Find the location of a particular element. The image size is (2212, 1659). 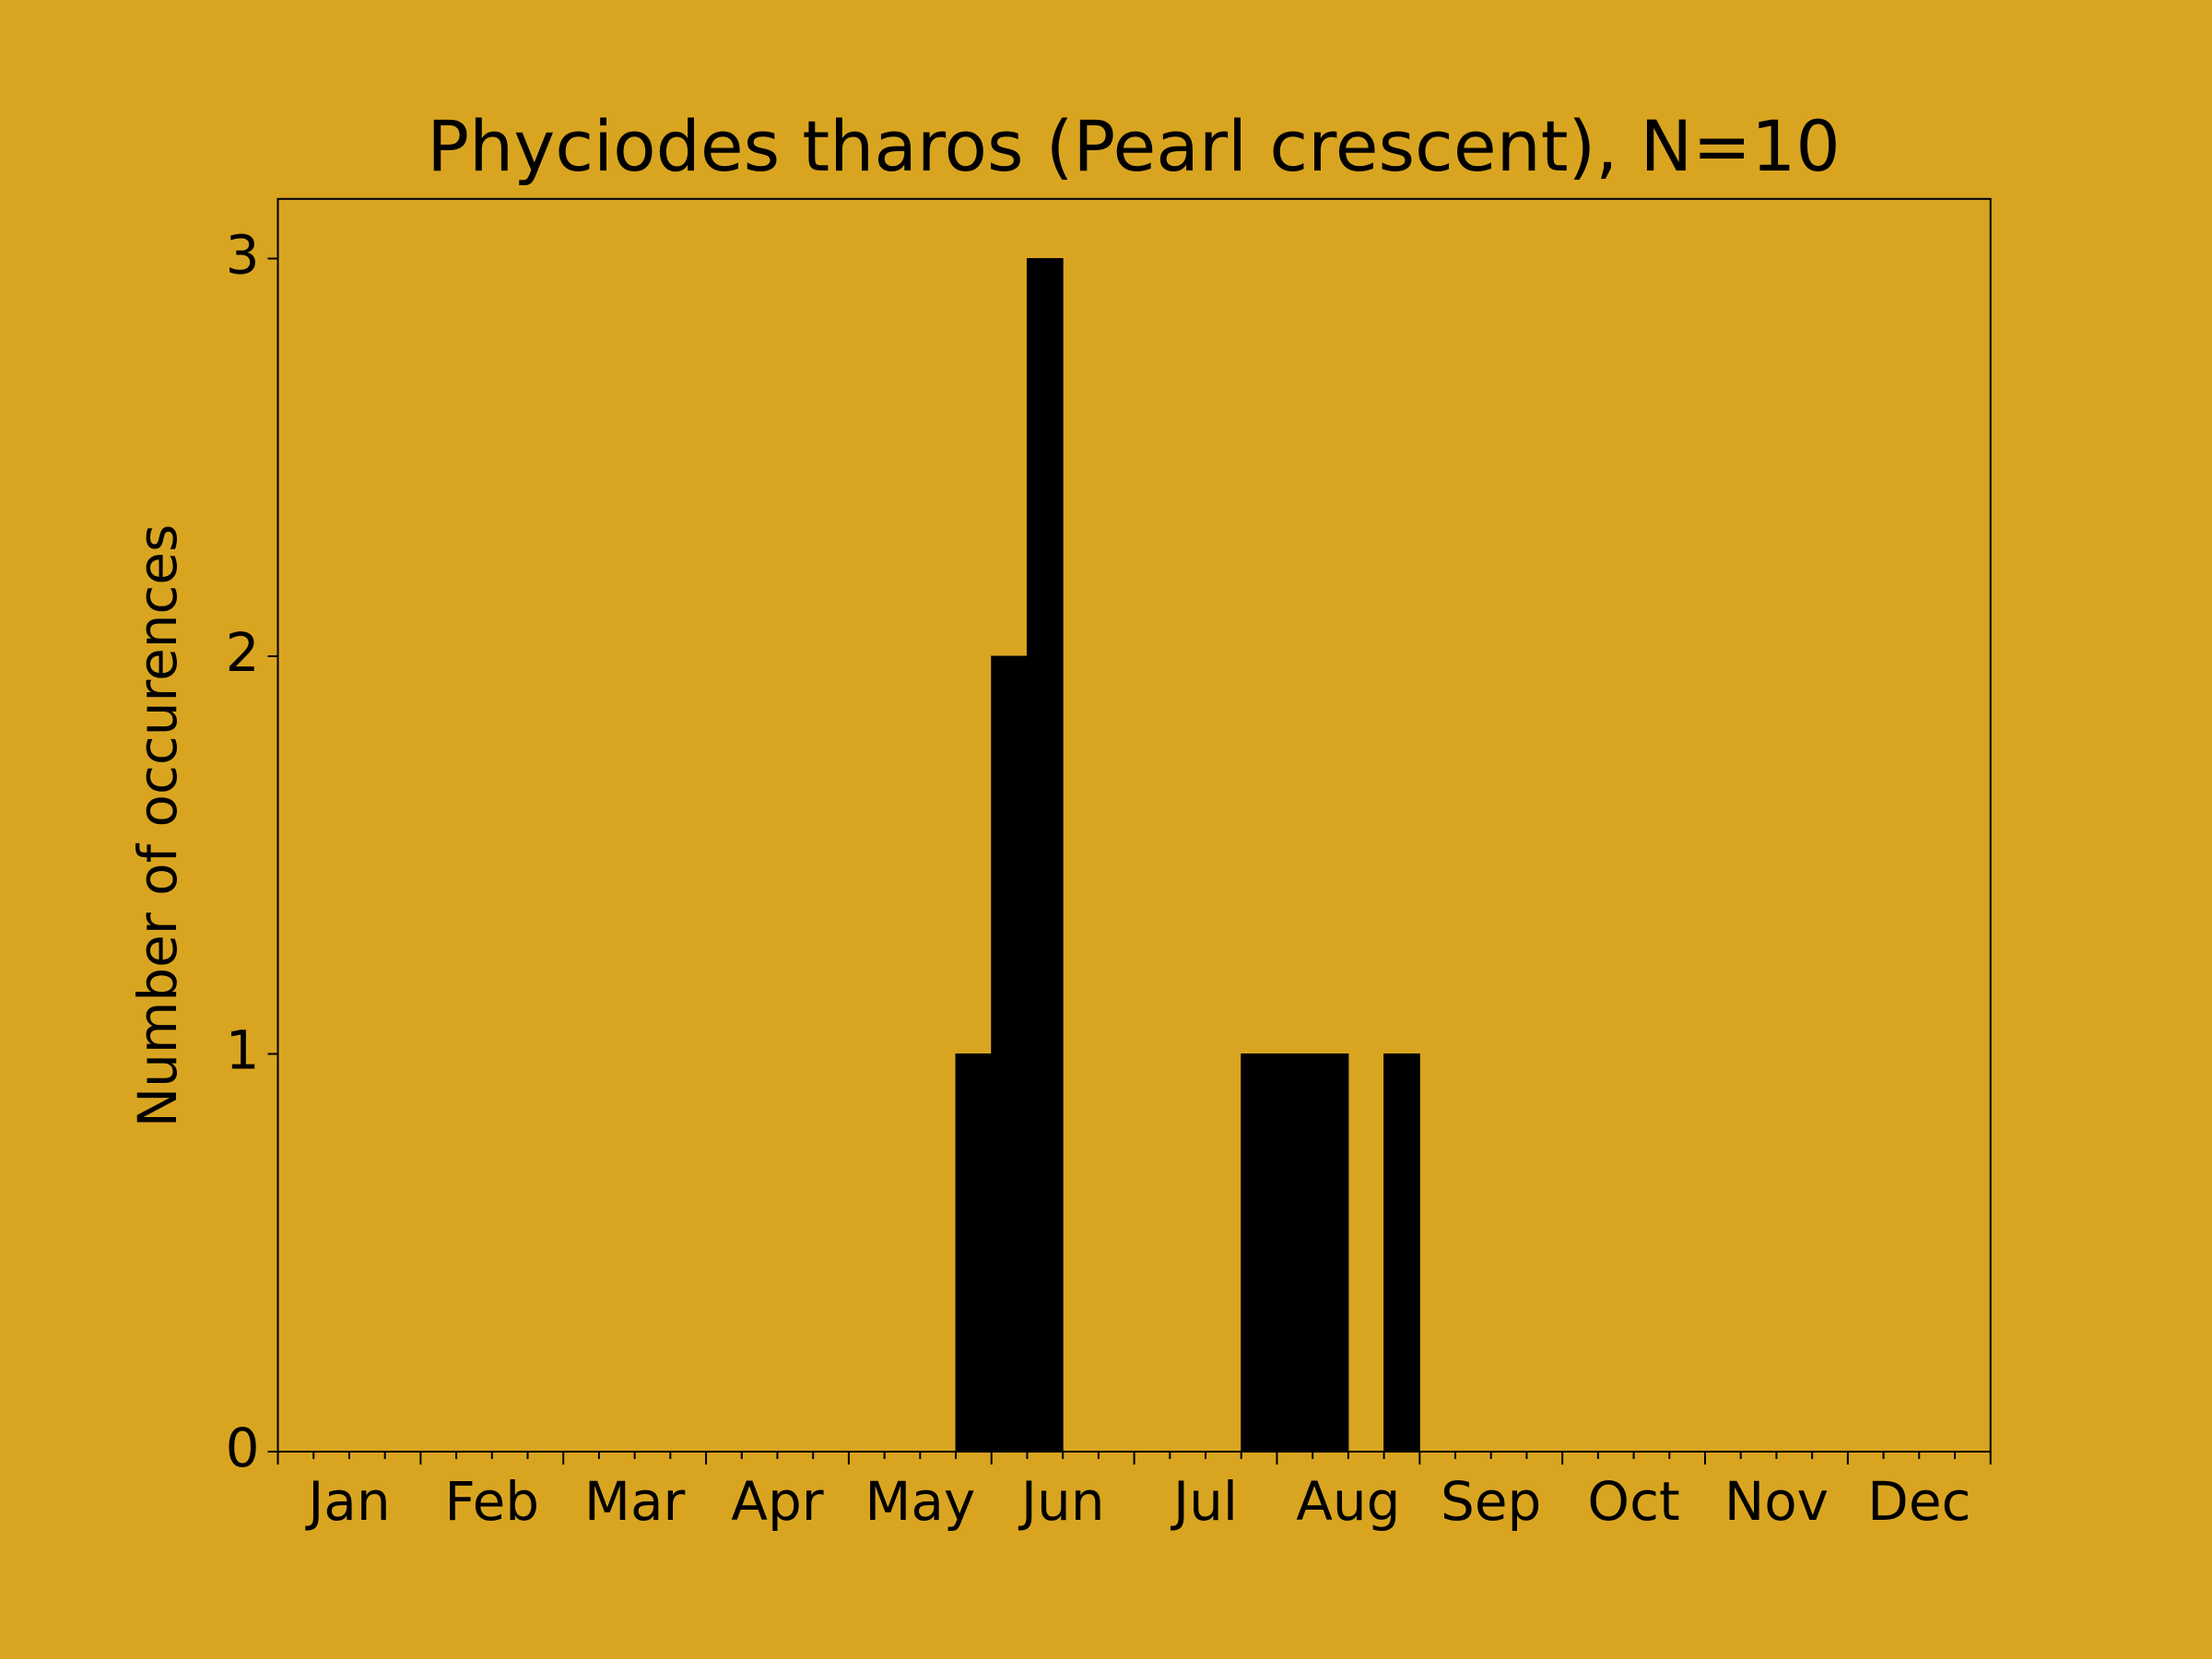

y-tick-label: 2 is located at coordinates (243, 652).